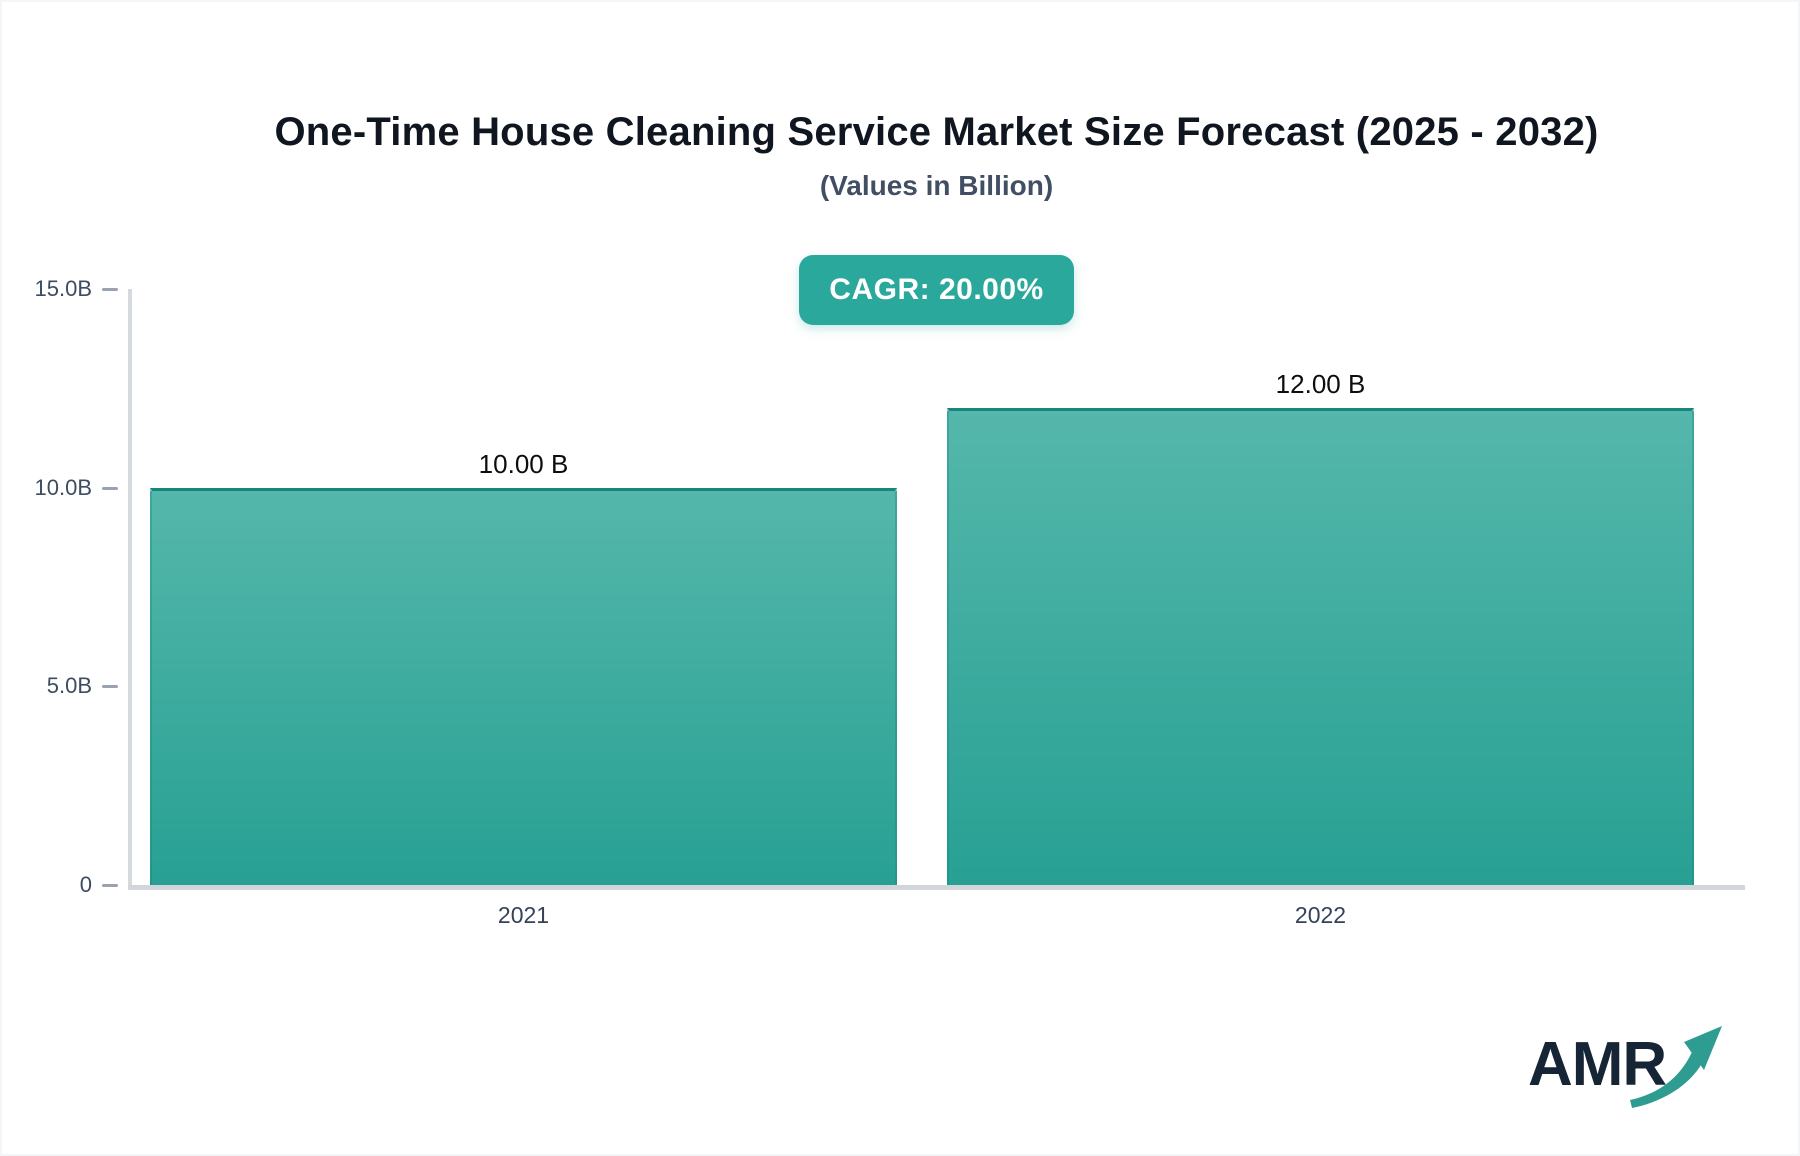 The height and width of the screenshot is (1156, 1800). Describe the element at coordinates (936, 887) in the screenshot. I see `x-axis-line` at that location.